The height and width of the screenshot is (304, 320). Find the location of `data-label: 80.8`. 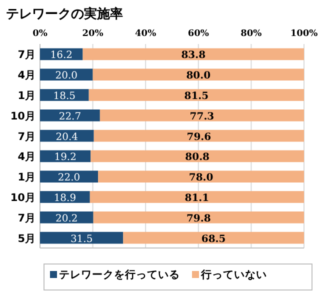

data-label: 80.8 is located at coordinates (197, 158).